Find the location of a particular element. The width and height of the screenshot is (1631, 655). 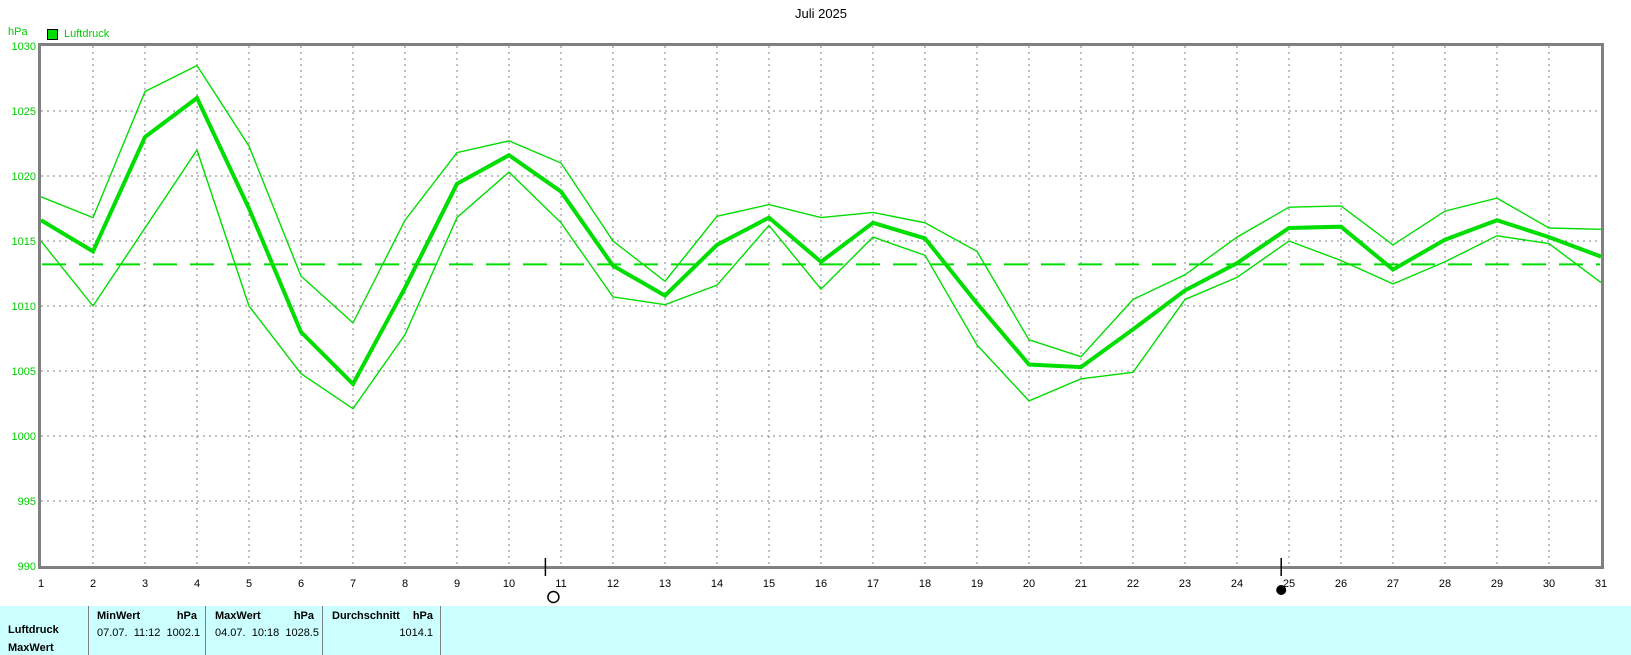

maxwert-value: 04.07. 10:18 1028.5 is located at coordinates (267, 633).